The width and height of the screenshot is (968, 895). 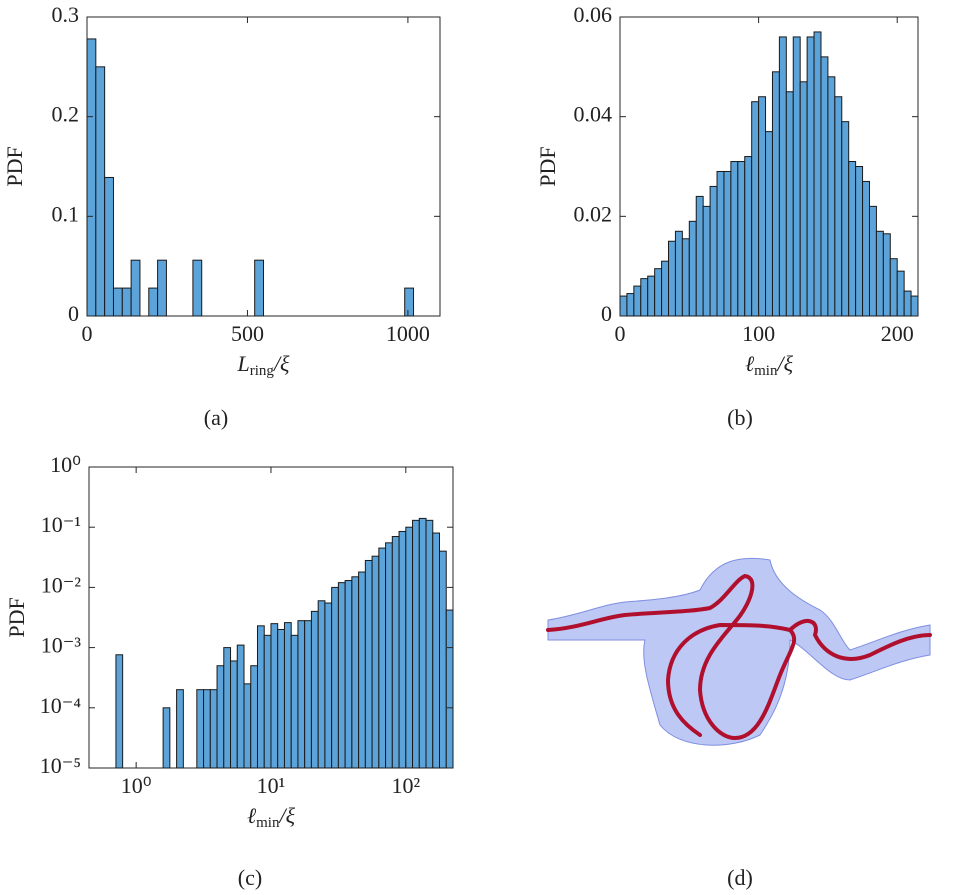 What do you see at coordinates (61, 524) in the screenshot?
I see `y-tick-label: 10⁻¹` at bounding box center [61, 524].